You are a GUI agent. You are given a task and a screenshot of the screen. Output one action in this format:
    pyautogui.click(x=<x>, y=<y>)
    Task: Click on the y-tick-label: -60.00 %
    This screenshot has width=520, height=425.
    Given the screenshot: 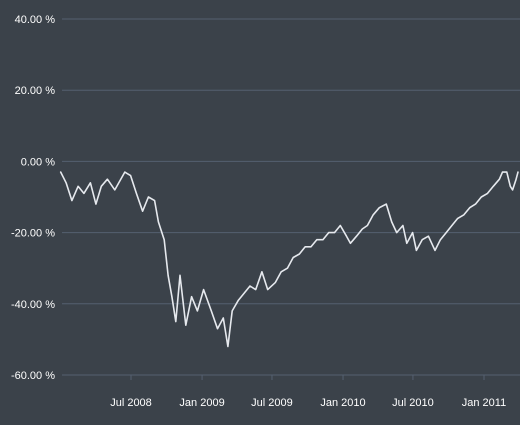 What is the action you would take?
    pyautogui.click(x=33, y=376)
    